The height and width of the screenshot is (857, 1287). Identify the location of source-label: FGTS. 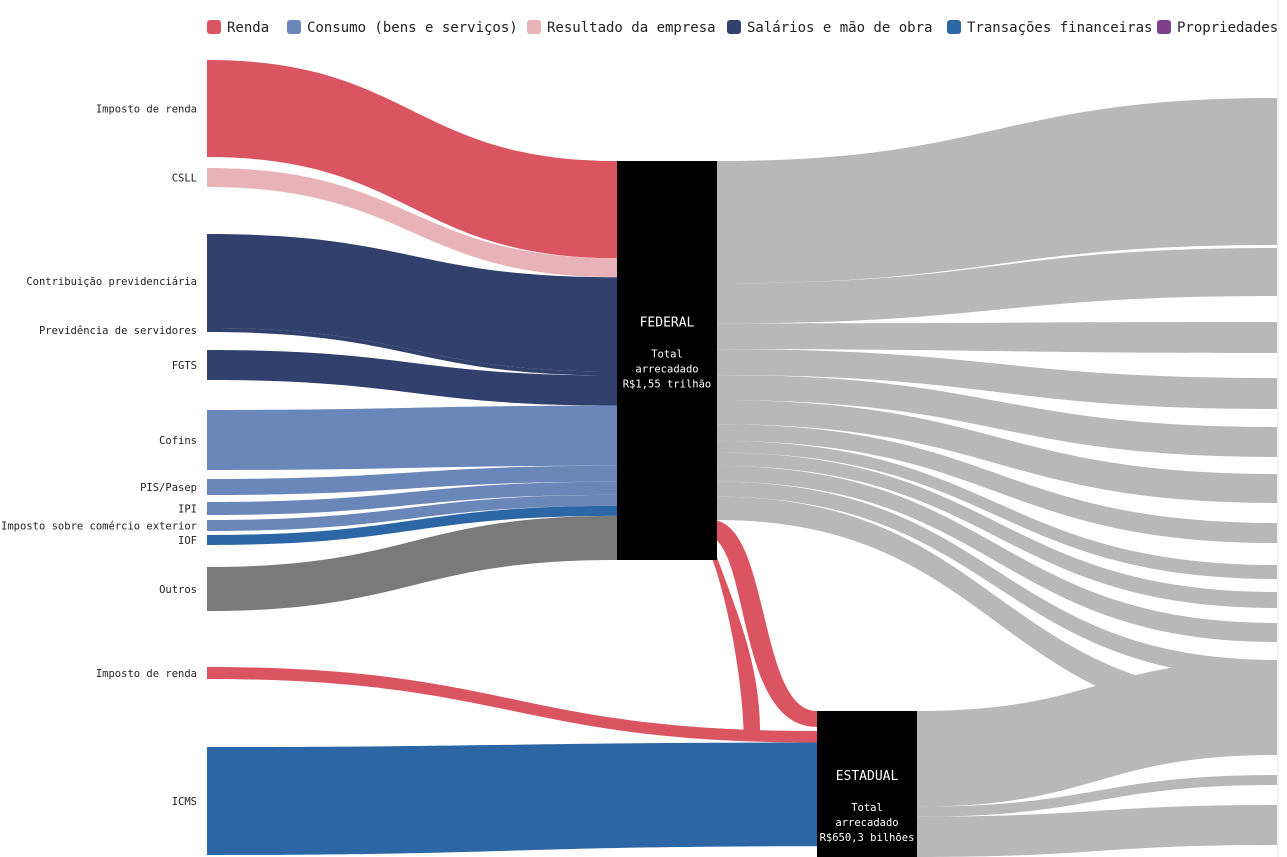
(184, 366).